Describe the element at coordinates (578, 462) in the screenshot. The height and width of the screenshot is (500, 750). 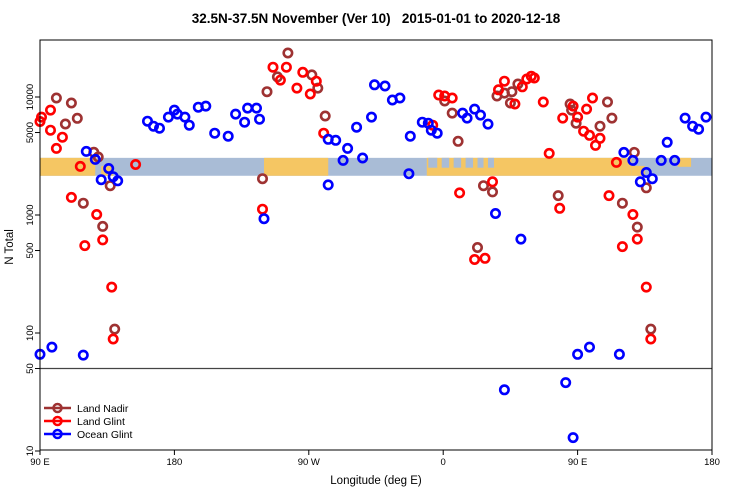
I see `x-tick-label: 90 E` at that location.